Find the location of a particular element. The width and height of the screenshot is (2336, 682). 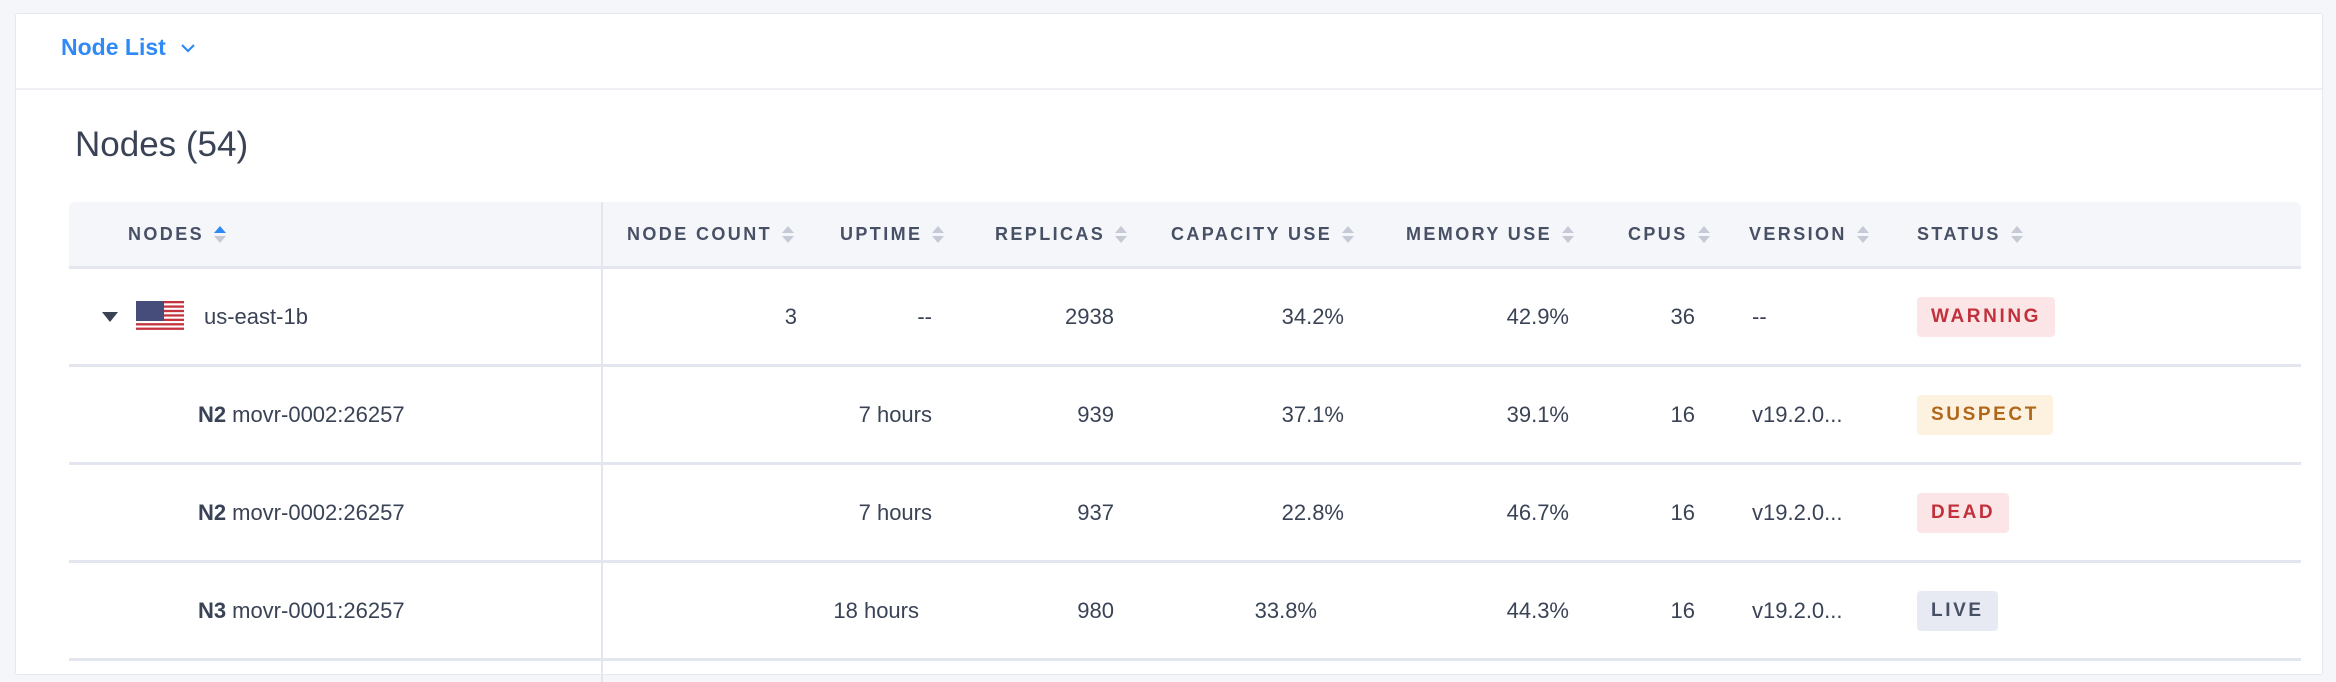

column-header-status: STATUS is located at coordinates (1970, 234).